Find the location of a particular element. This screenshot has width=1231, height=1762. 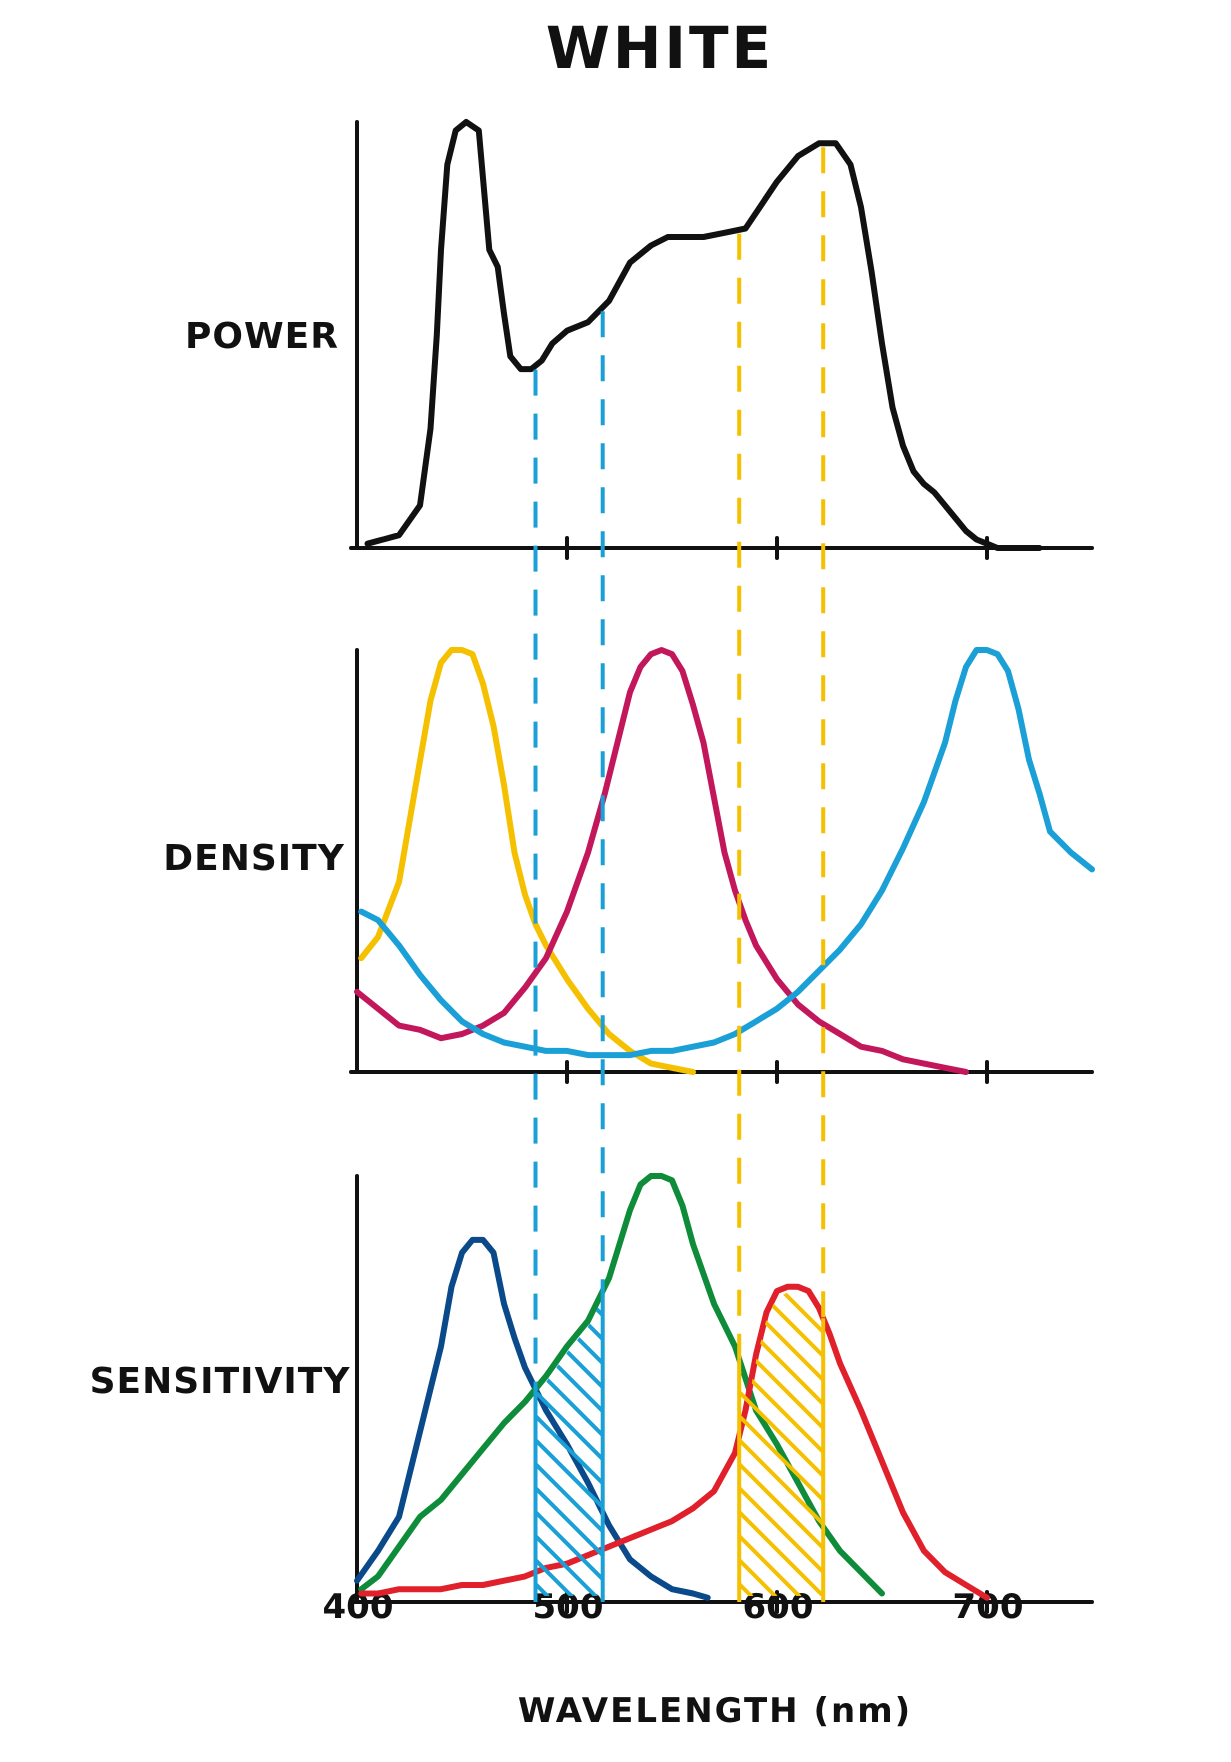

chart-title: WHITE is located at coordinates (660, 48).